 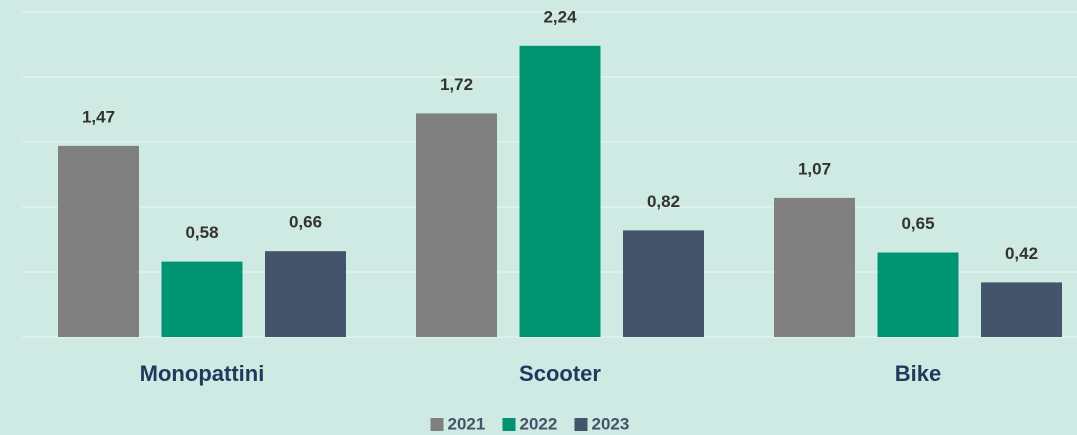 What do you see at coordinates (918, 373) in the screenshot?
I see `category-label: Bike` at bounding box center [918, 373].